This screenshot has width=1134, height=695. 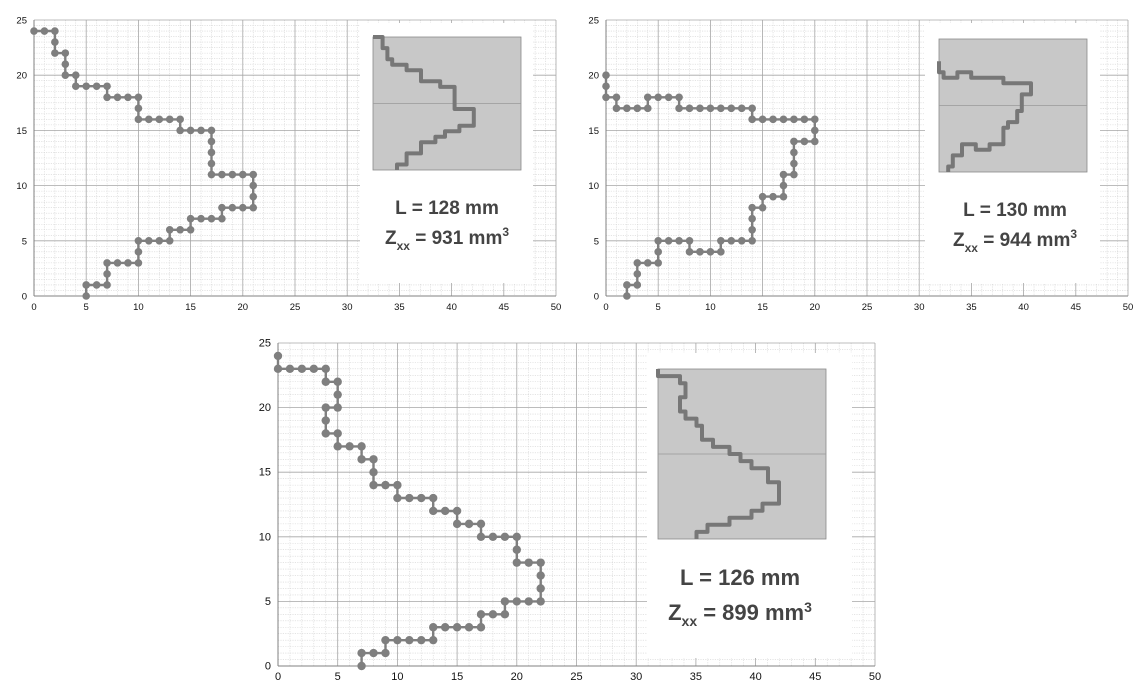 I want to click on length-label: L = 128 mm, so click(x=447, y=208).